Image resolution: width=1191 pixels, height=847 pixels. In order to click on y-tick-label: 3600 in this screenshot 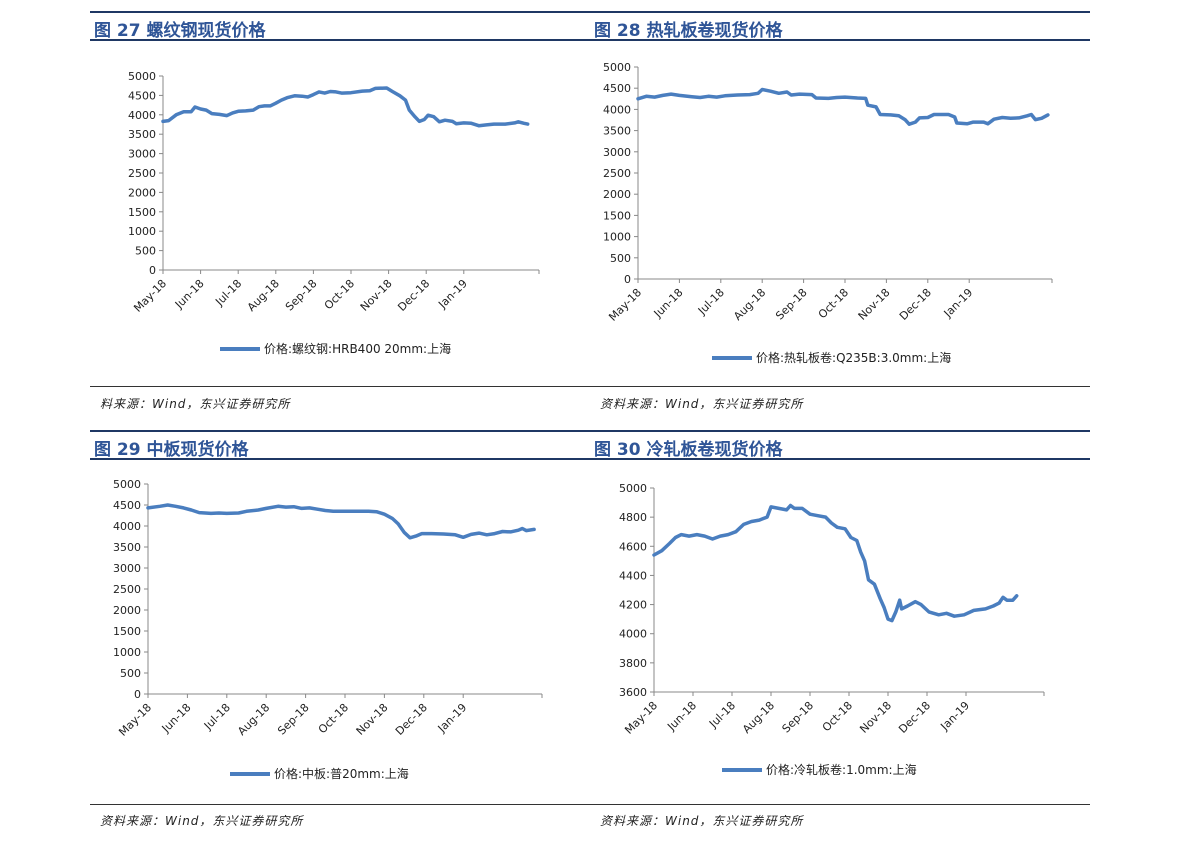, I will do `click(633, 692)`.